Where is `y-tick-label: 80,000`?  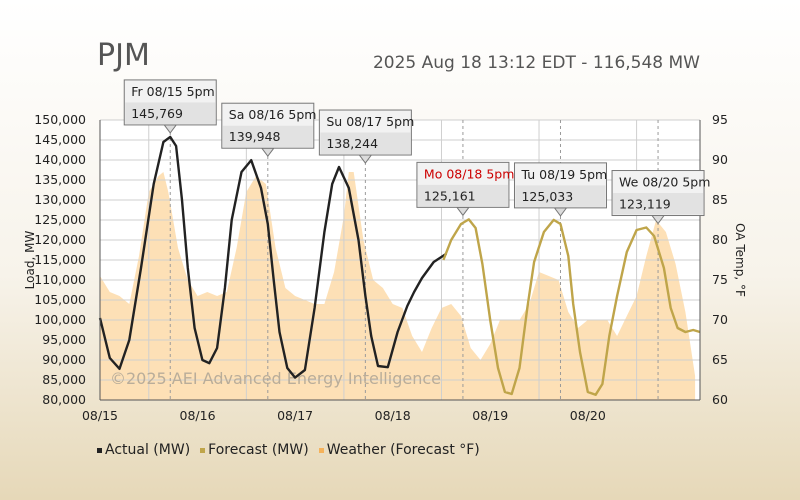
y-tick-label: 80,000 is located at coordinates (64, 399).